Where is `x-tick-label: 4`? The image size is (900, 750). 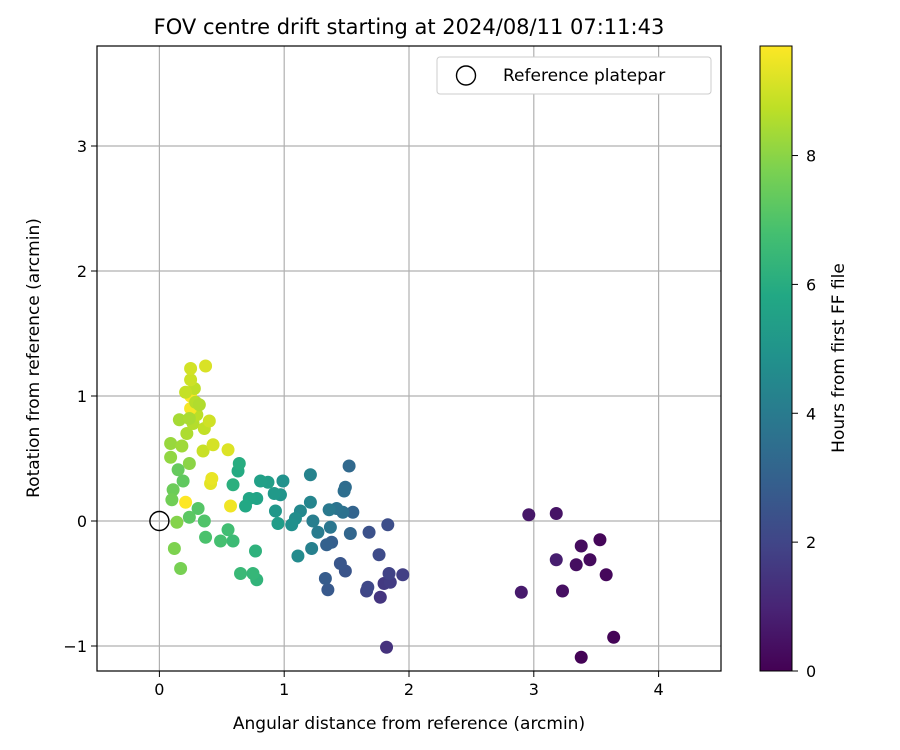 x-tick-label: 4 is located at coordinates (659, 689).